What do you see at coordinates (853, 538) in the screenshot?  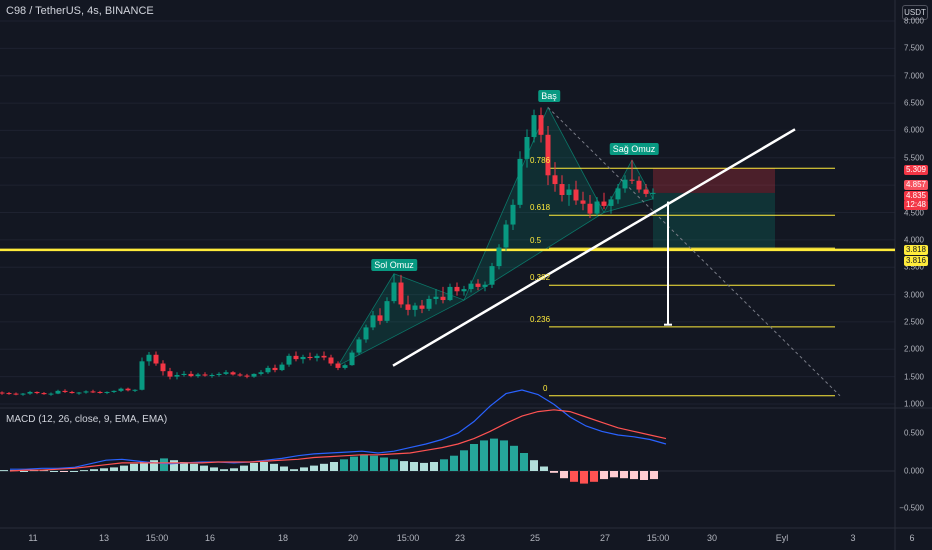 I see `time-tick: 3` at bounding box center [853, 538].